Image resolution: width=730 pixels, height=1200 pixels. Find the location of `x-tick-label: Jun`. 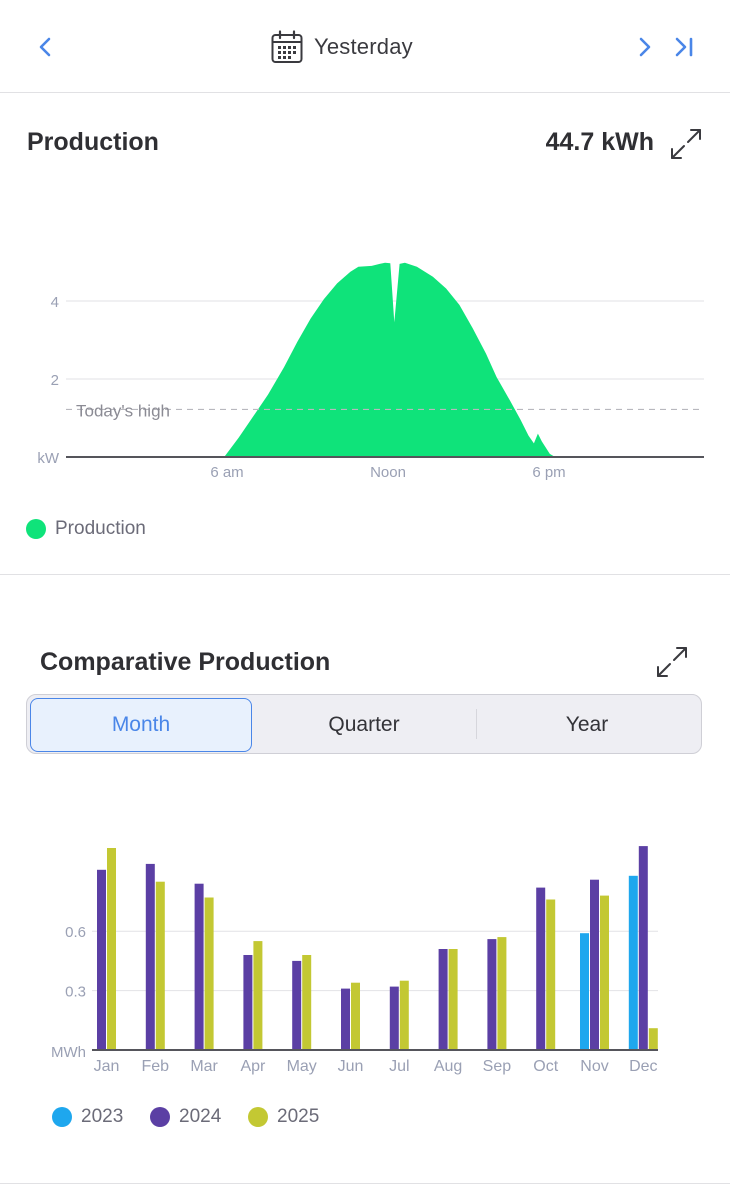

x-tick-label: Jun is located at coordinates (351, 1066).